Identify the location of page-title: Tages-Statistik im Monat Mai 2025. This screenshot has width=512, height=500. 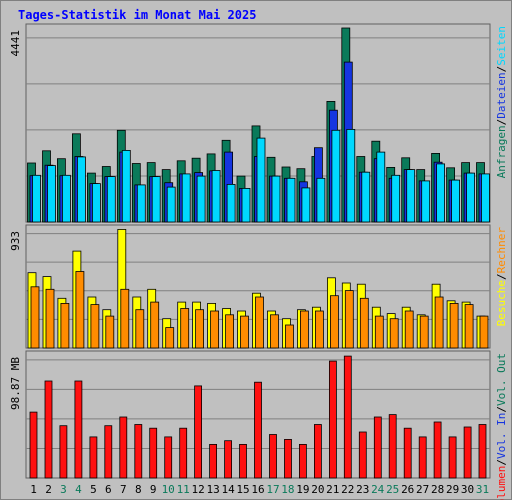
(137, 15).